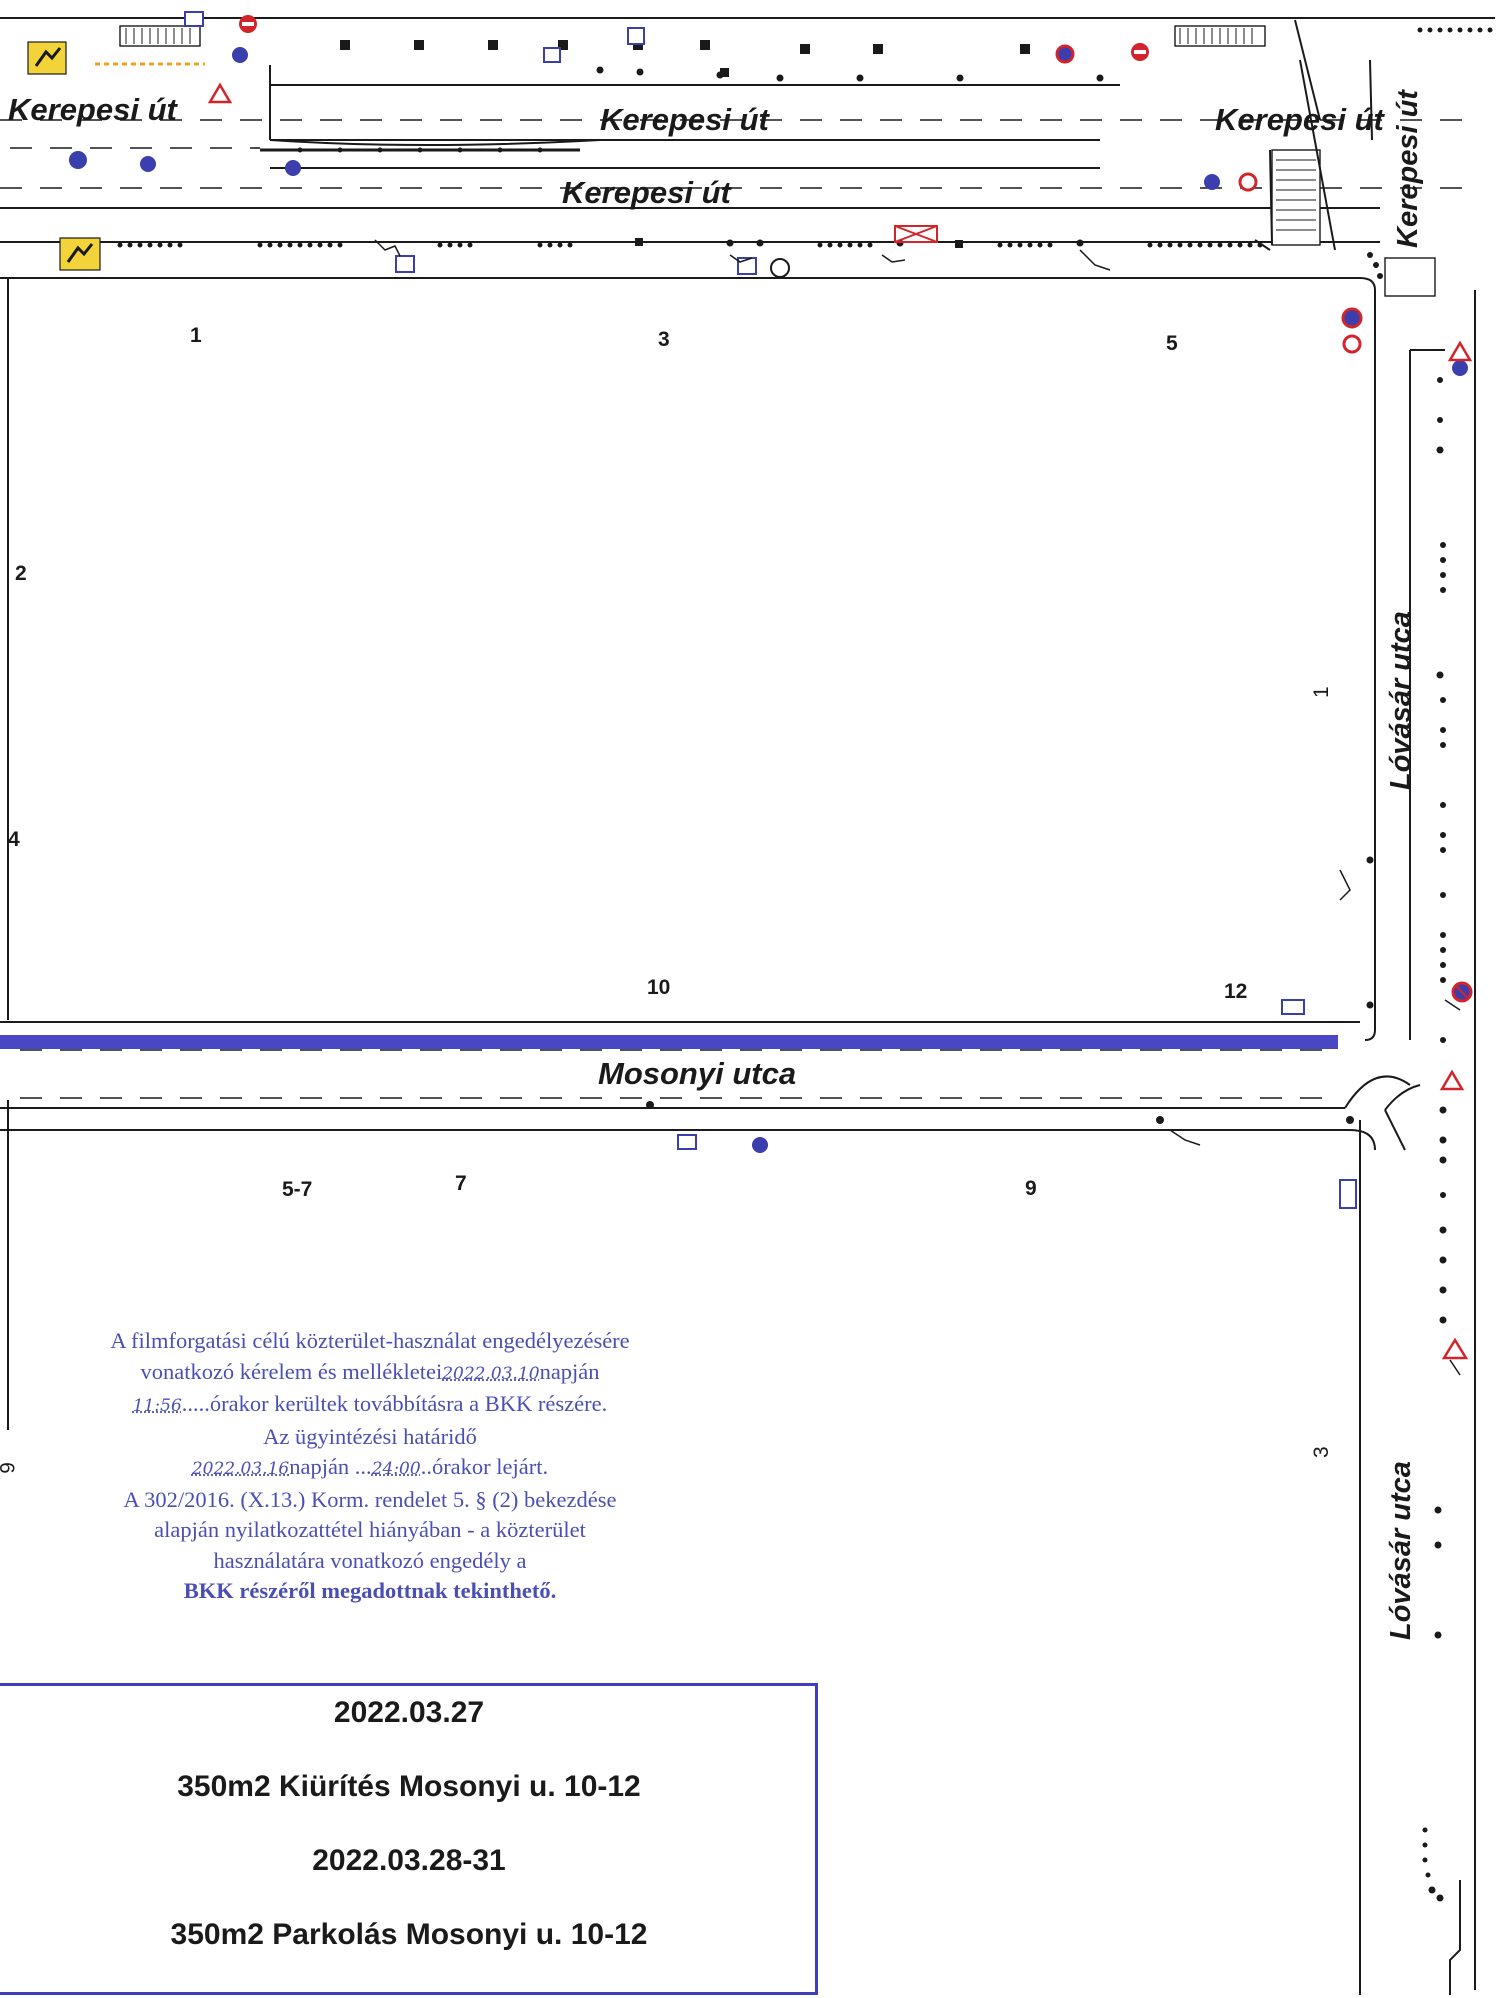  What do you see at coordinates (688, 284) in the screenshot?
I see `block-north-edge` at bounding box center [688, 284].